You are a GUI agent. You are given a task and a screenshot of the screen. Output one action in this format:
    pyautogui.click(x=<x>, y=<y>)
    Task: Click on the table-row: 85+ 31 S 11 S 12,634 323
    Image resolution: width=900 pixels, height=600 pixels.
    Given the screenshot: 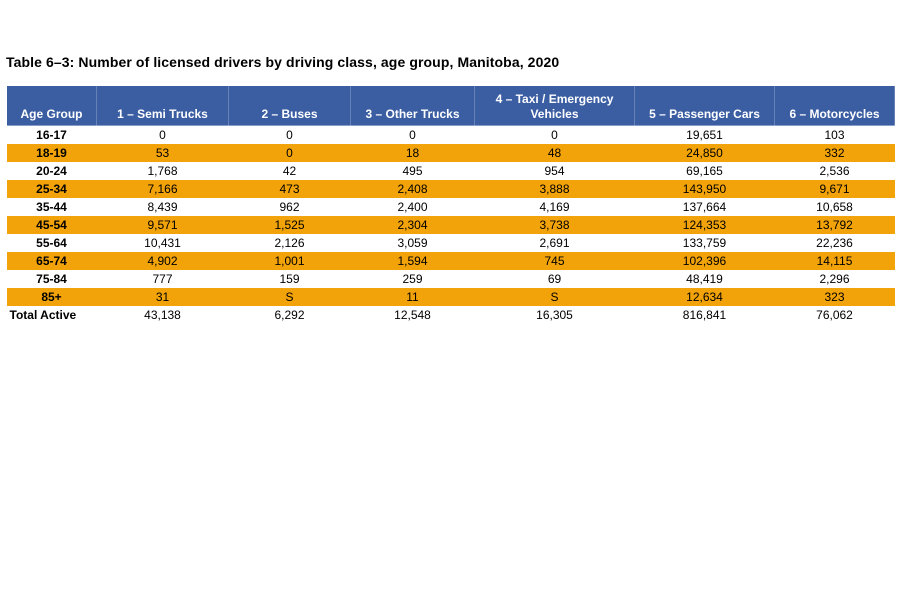 What is the action you would take?
    pyautogui.click(x=450, y=297)
    